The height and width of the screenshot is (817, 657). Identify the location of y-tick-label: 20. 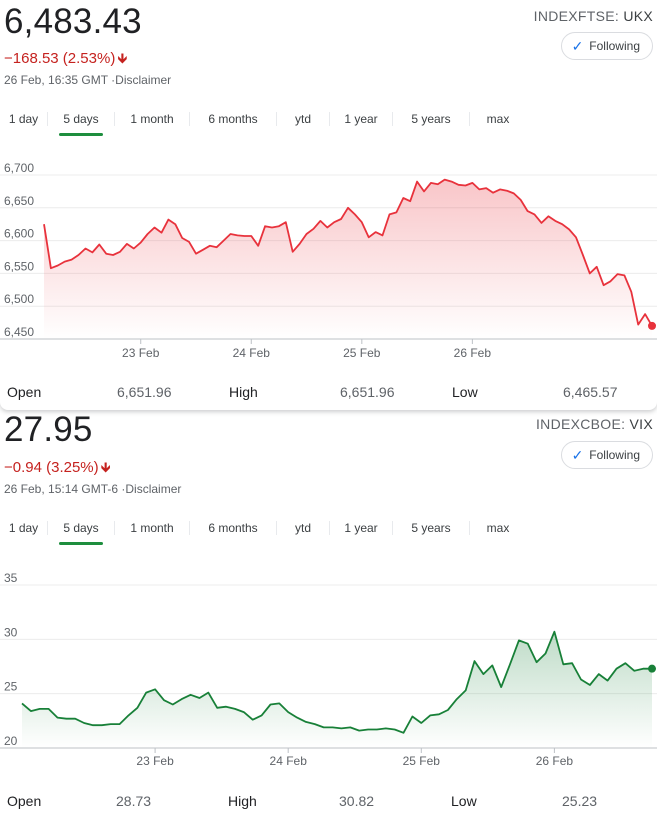
(11, 741).